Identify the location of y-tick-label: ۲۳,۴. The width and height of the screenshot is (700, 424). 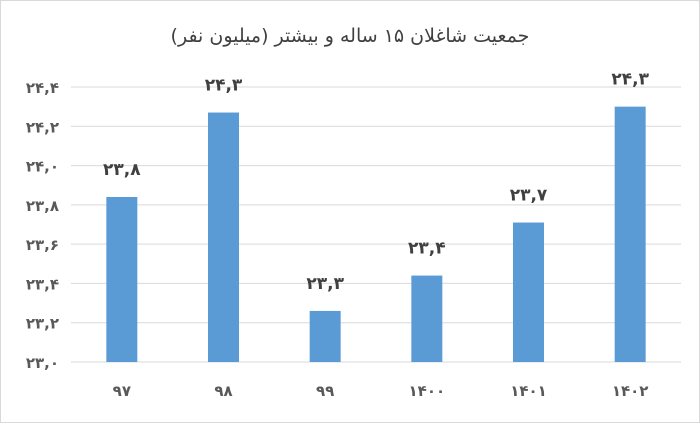
(42, 284).